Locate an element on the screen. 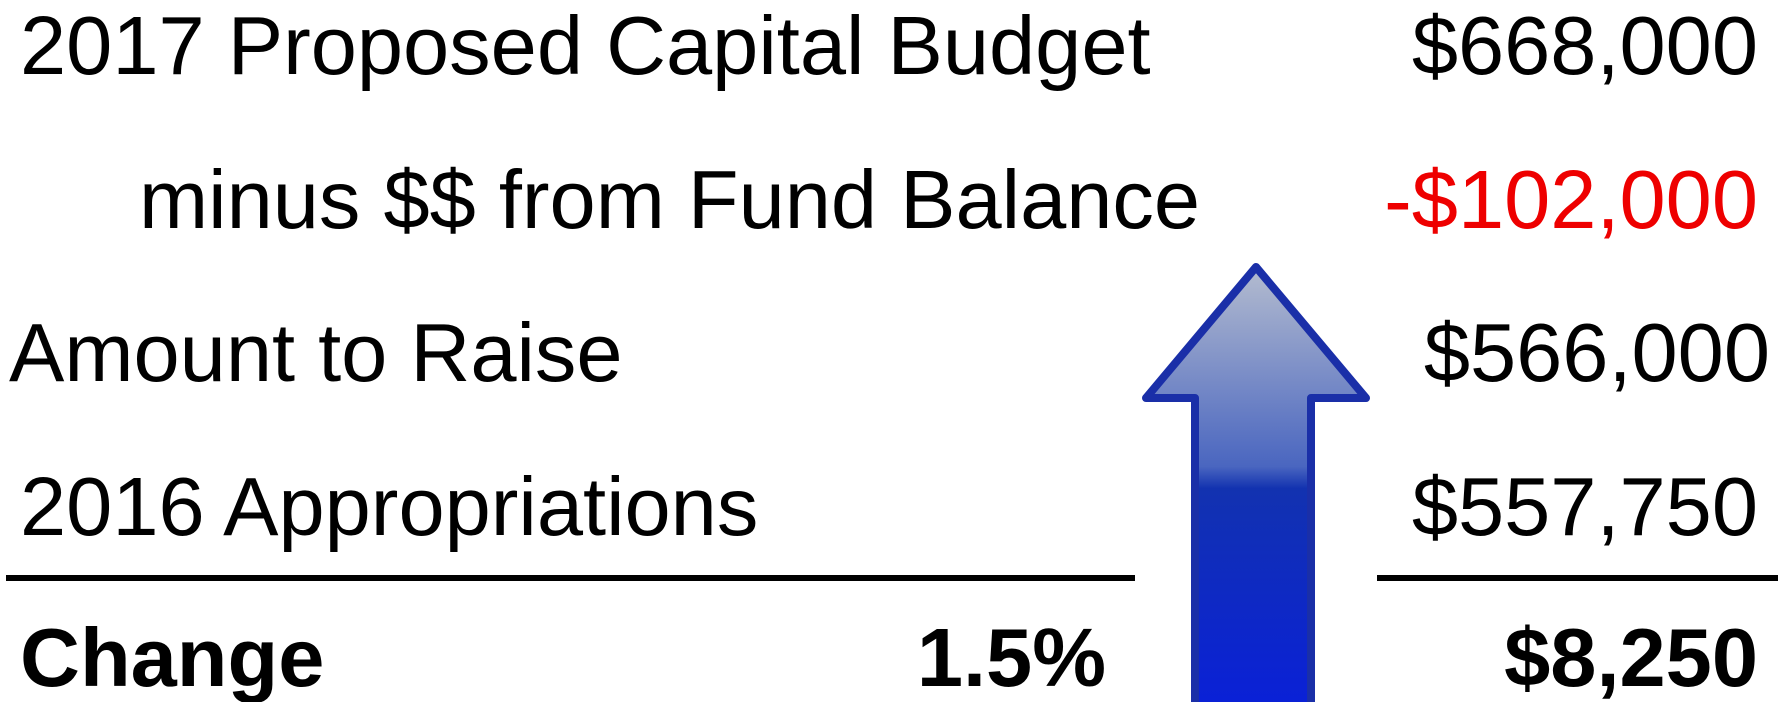  row-amount: $557,750 is located at coordinates (1585, 506).